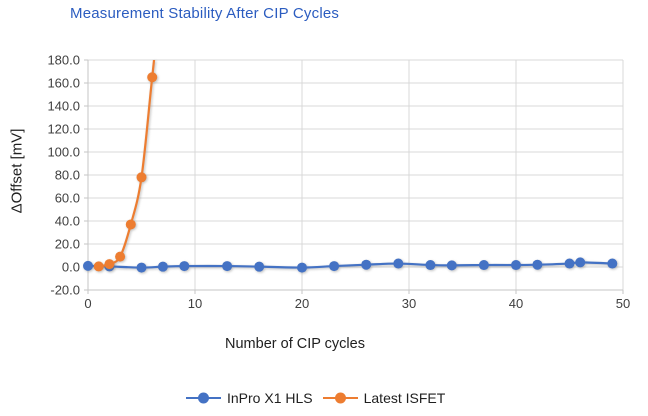  What do you see at coordinates (63, 106) in the screenshot?
I see `y-tick-label: 140.0` at bounding box center [63, 106].